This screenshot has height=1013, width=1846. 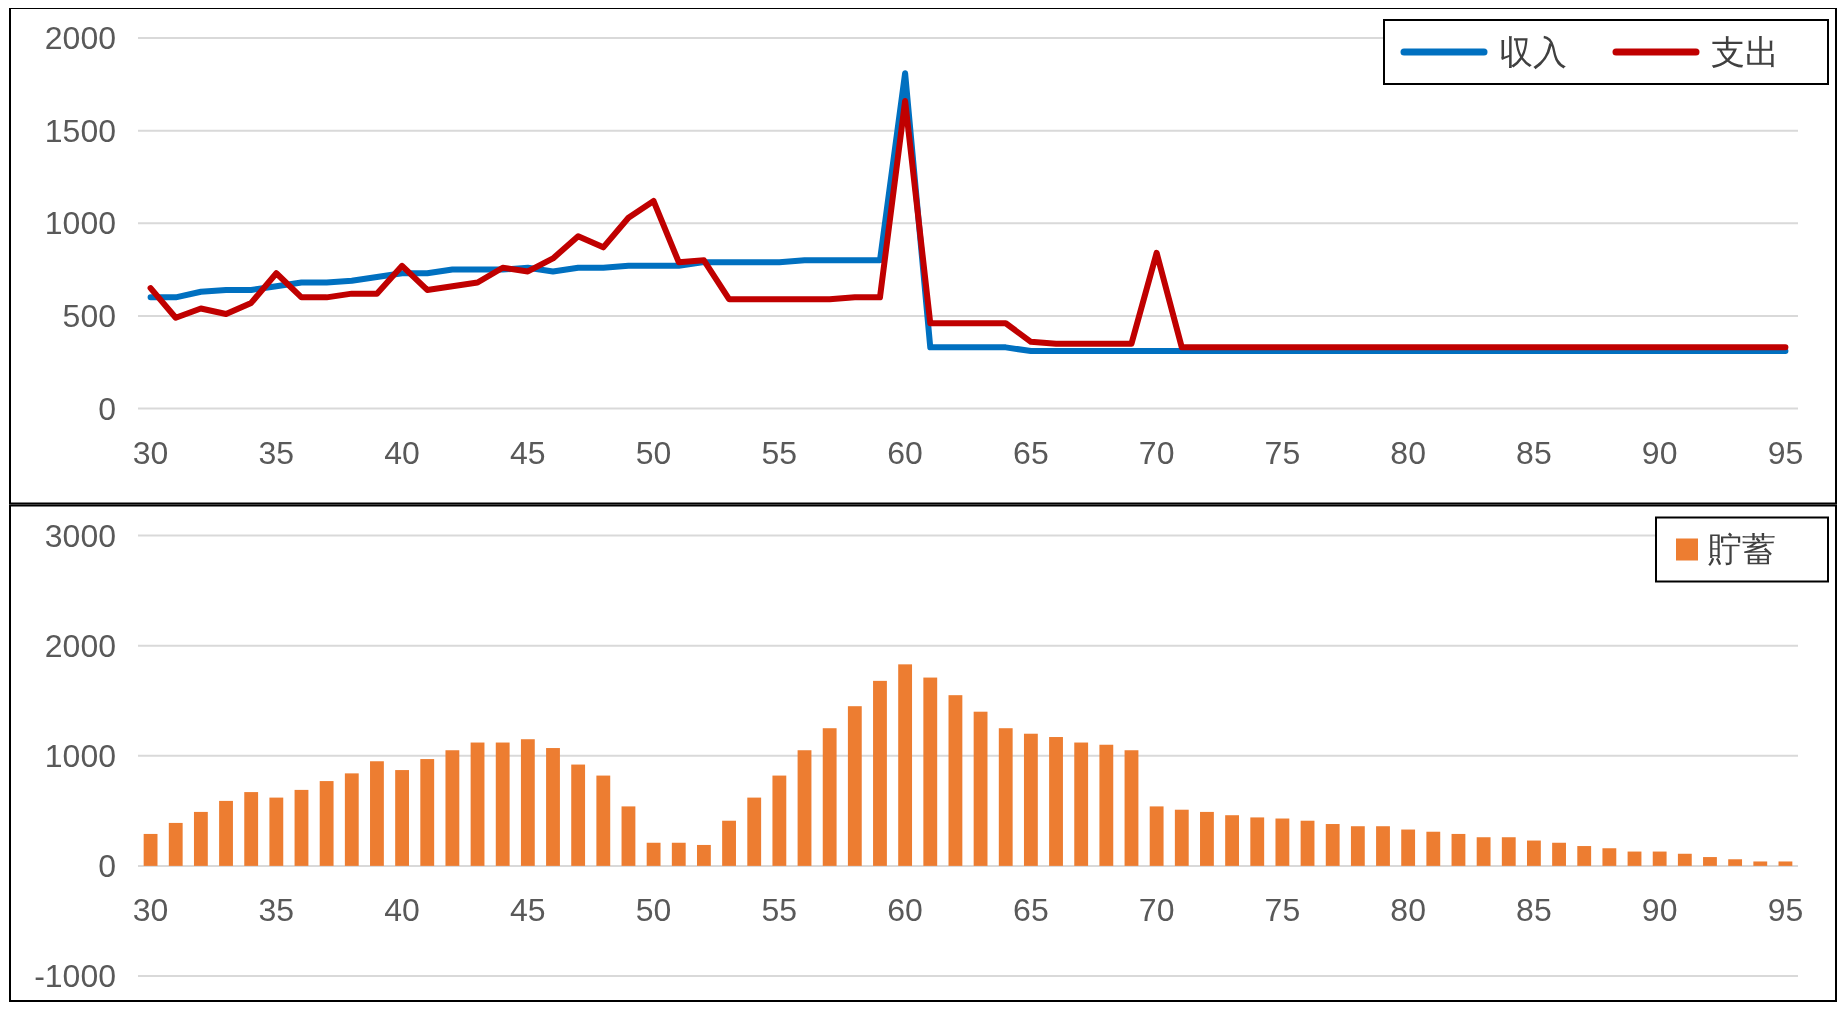 What do you see at coordinates (75, 976) in the screenshot?
I see `y-tick-label: -1000` at bounding box center [75, 976].